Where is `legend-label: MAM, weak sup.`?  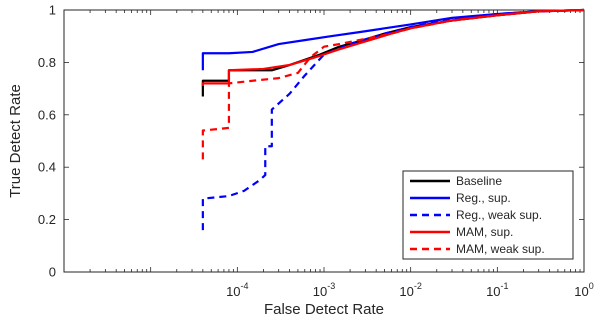
legend-label: MAM, weak sup. is located at coordinates (500, 249).